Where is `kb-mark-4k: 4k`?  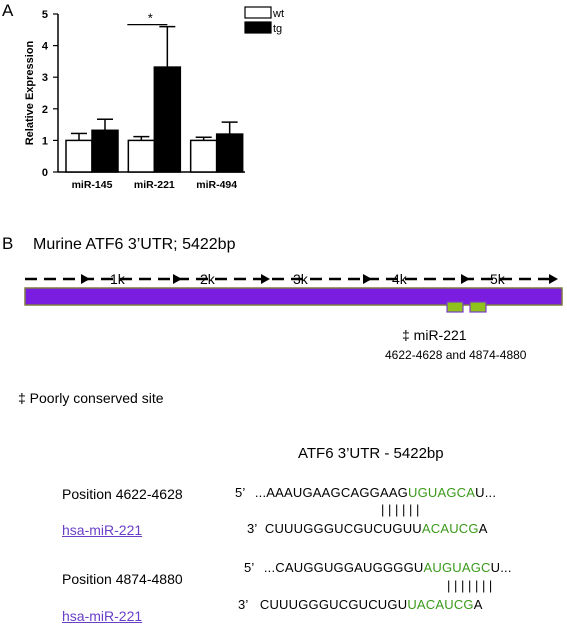 kb-mark-4k: 4k is located at coordinates (400, 279).